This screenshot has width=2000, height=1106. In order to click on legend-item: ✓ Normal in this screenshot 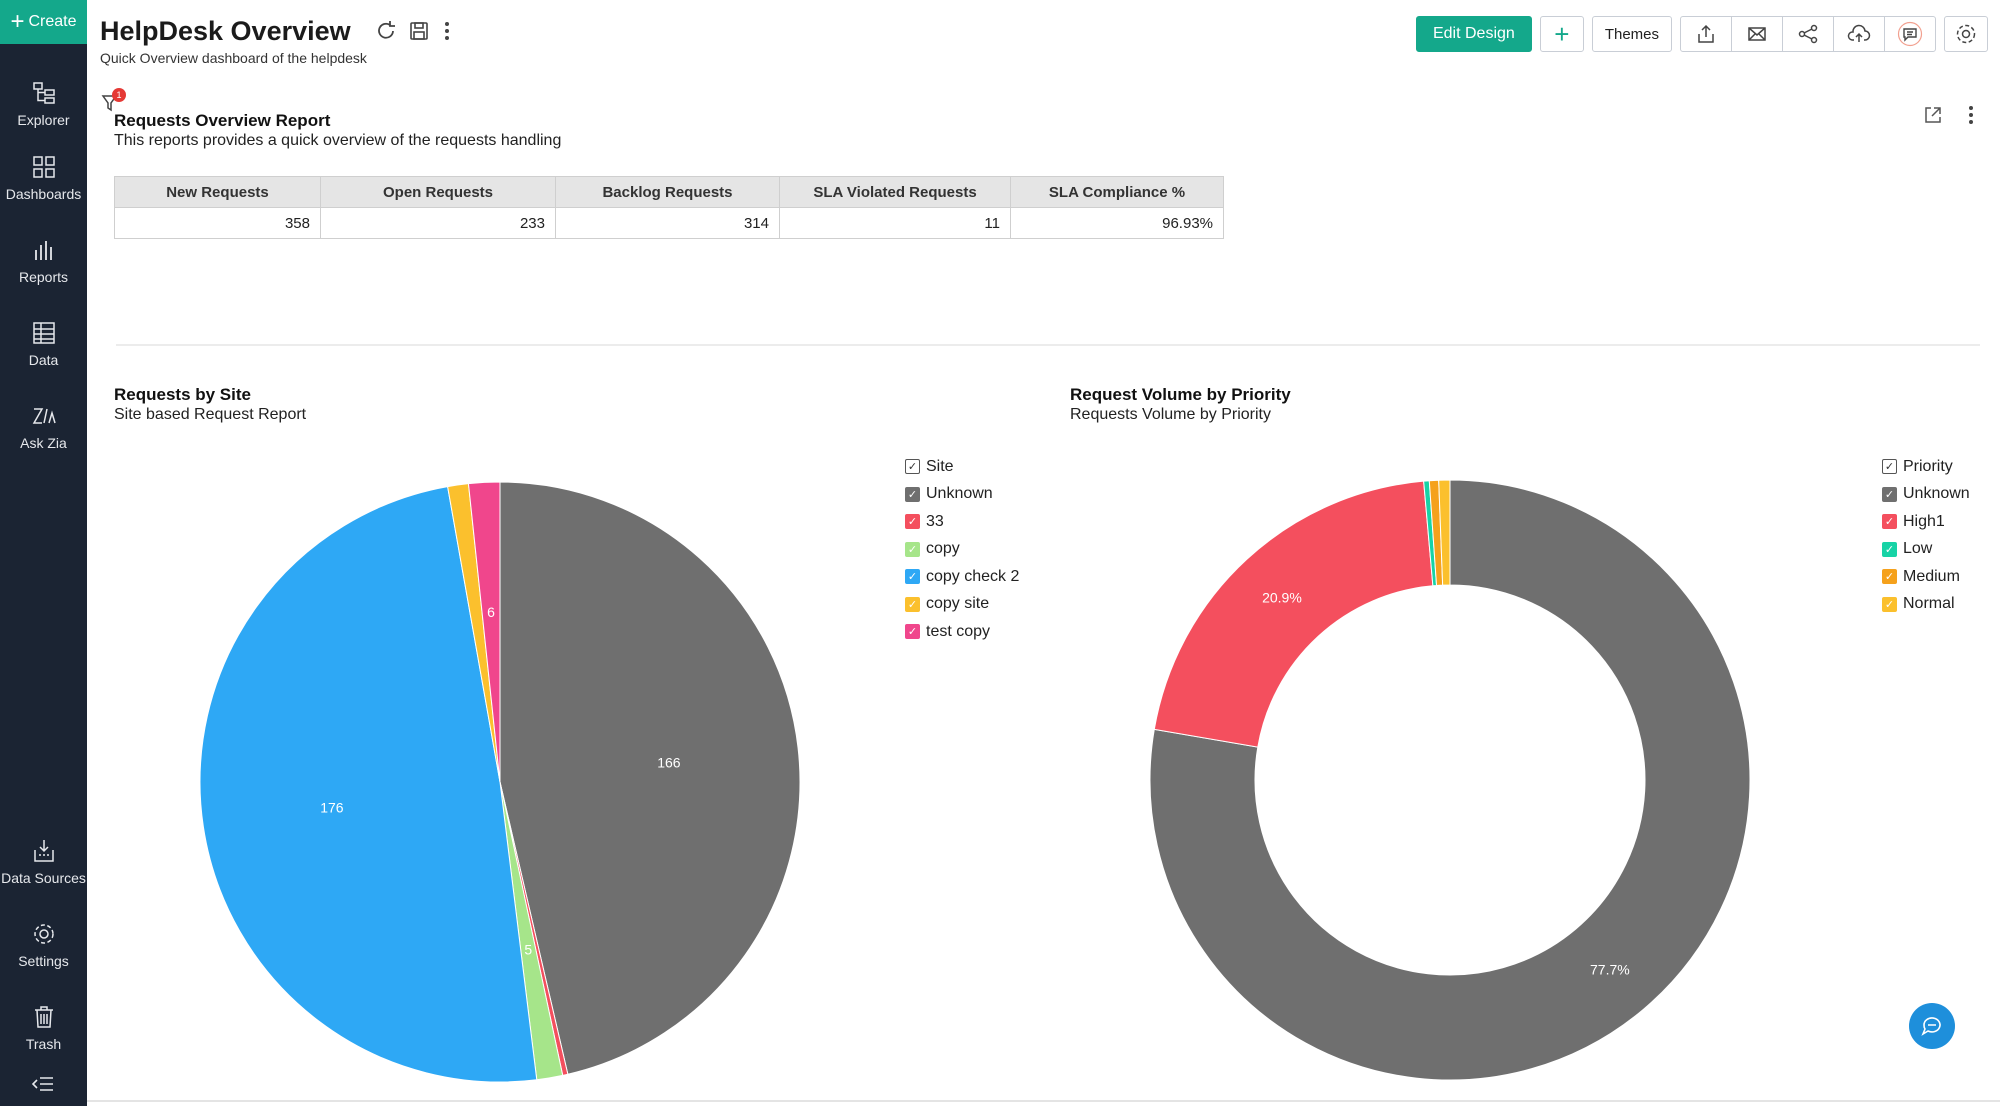, I will do `click(1926, 605)`.